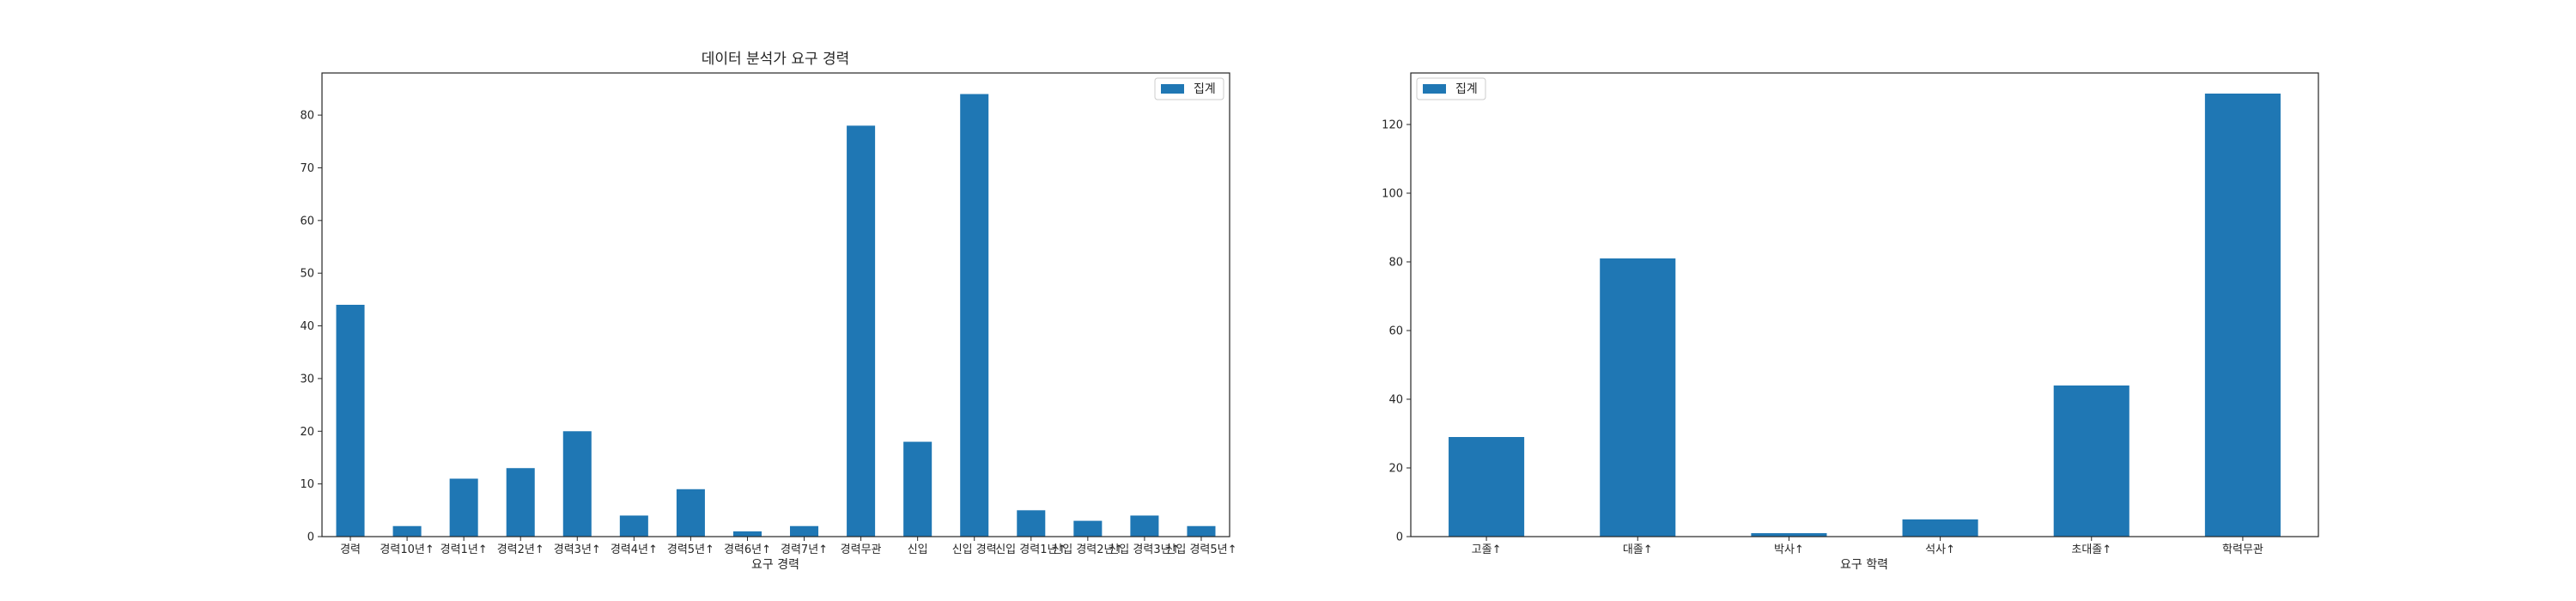 The height and width of the screenshot is (601, 2576). What do you see at coordinates (804, 549) in the screenshot?
I see `x-tick-label: 경력7년↑` at bounding box center [804, 549].